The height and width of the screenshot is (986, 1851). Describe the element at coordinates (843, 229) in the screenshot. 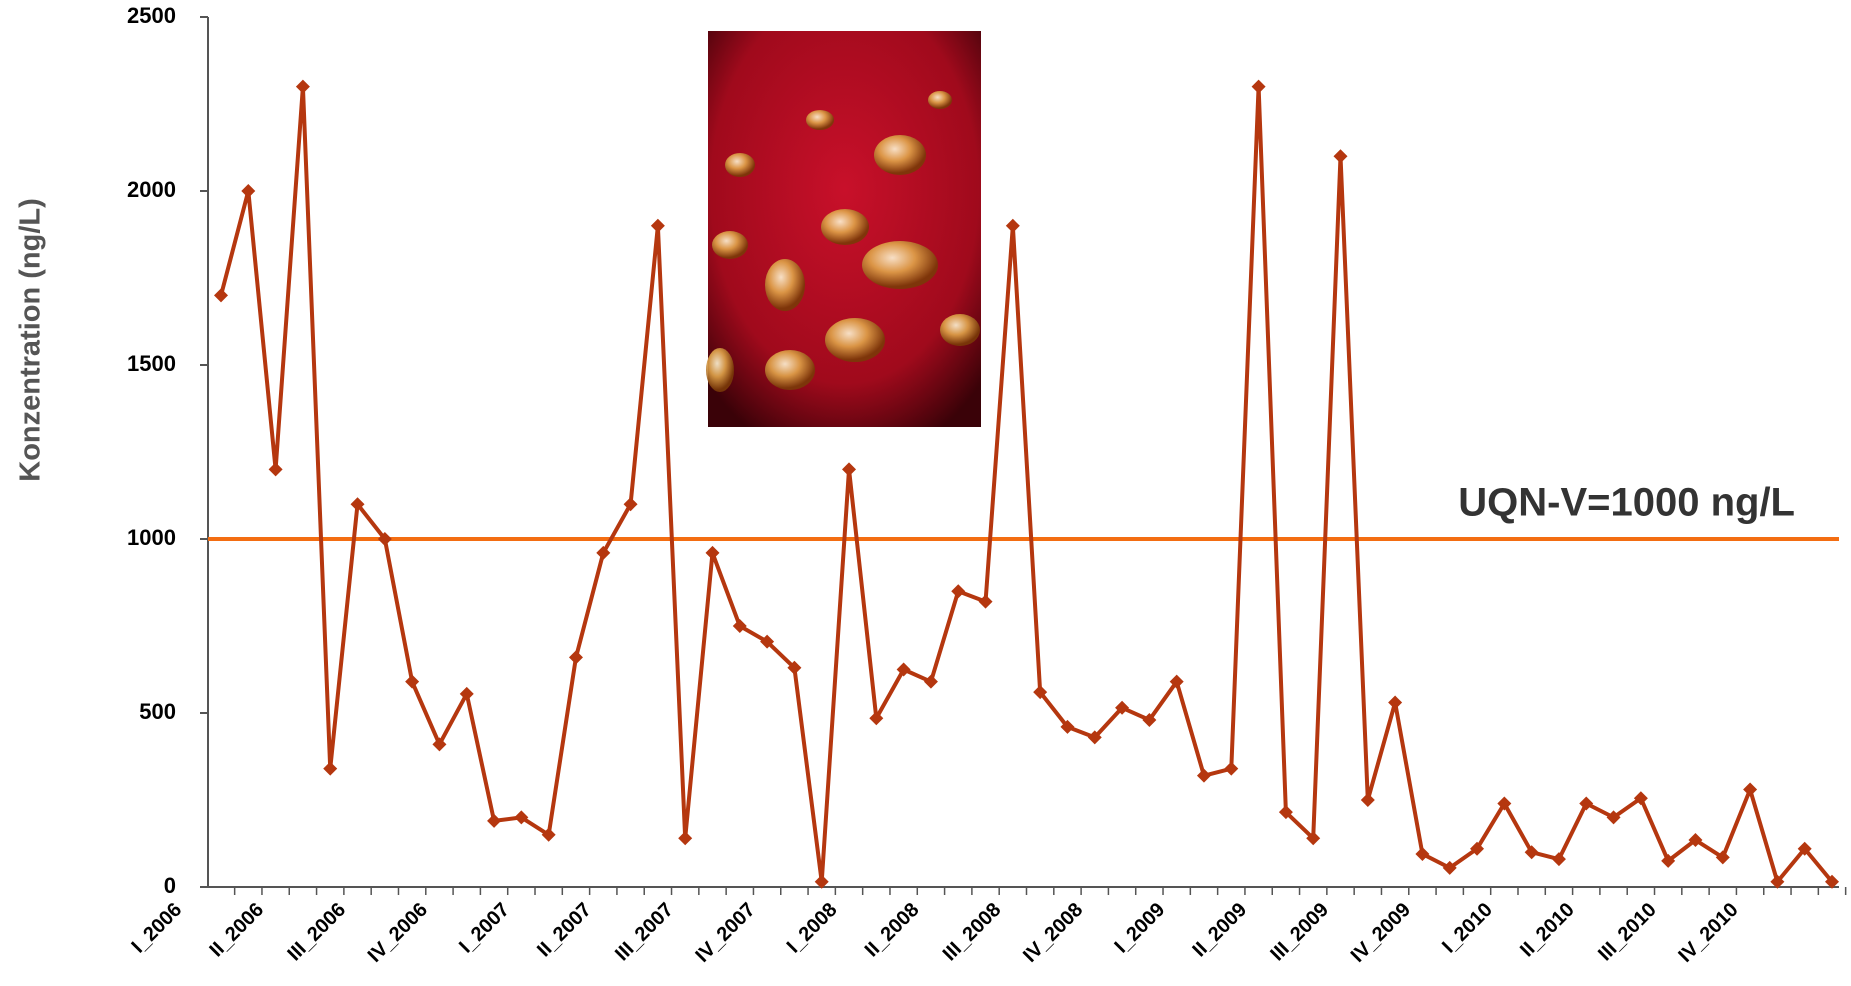

I see `photo` at that location.